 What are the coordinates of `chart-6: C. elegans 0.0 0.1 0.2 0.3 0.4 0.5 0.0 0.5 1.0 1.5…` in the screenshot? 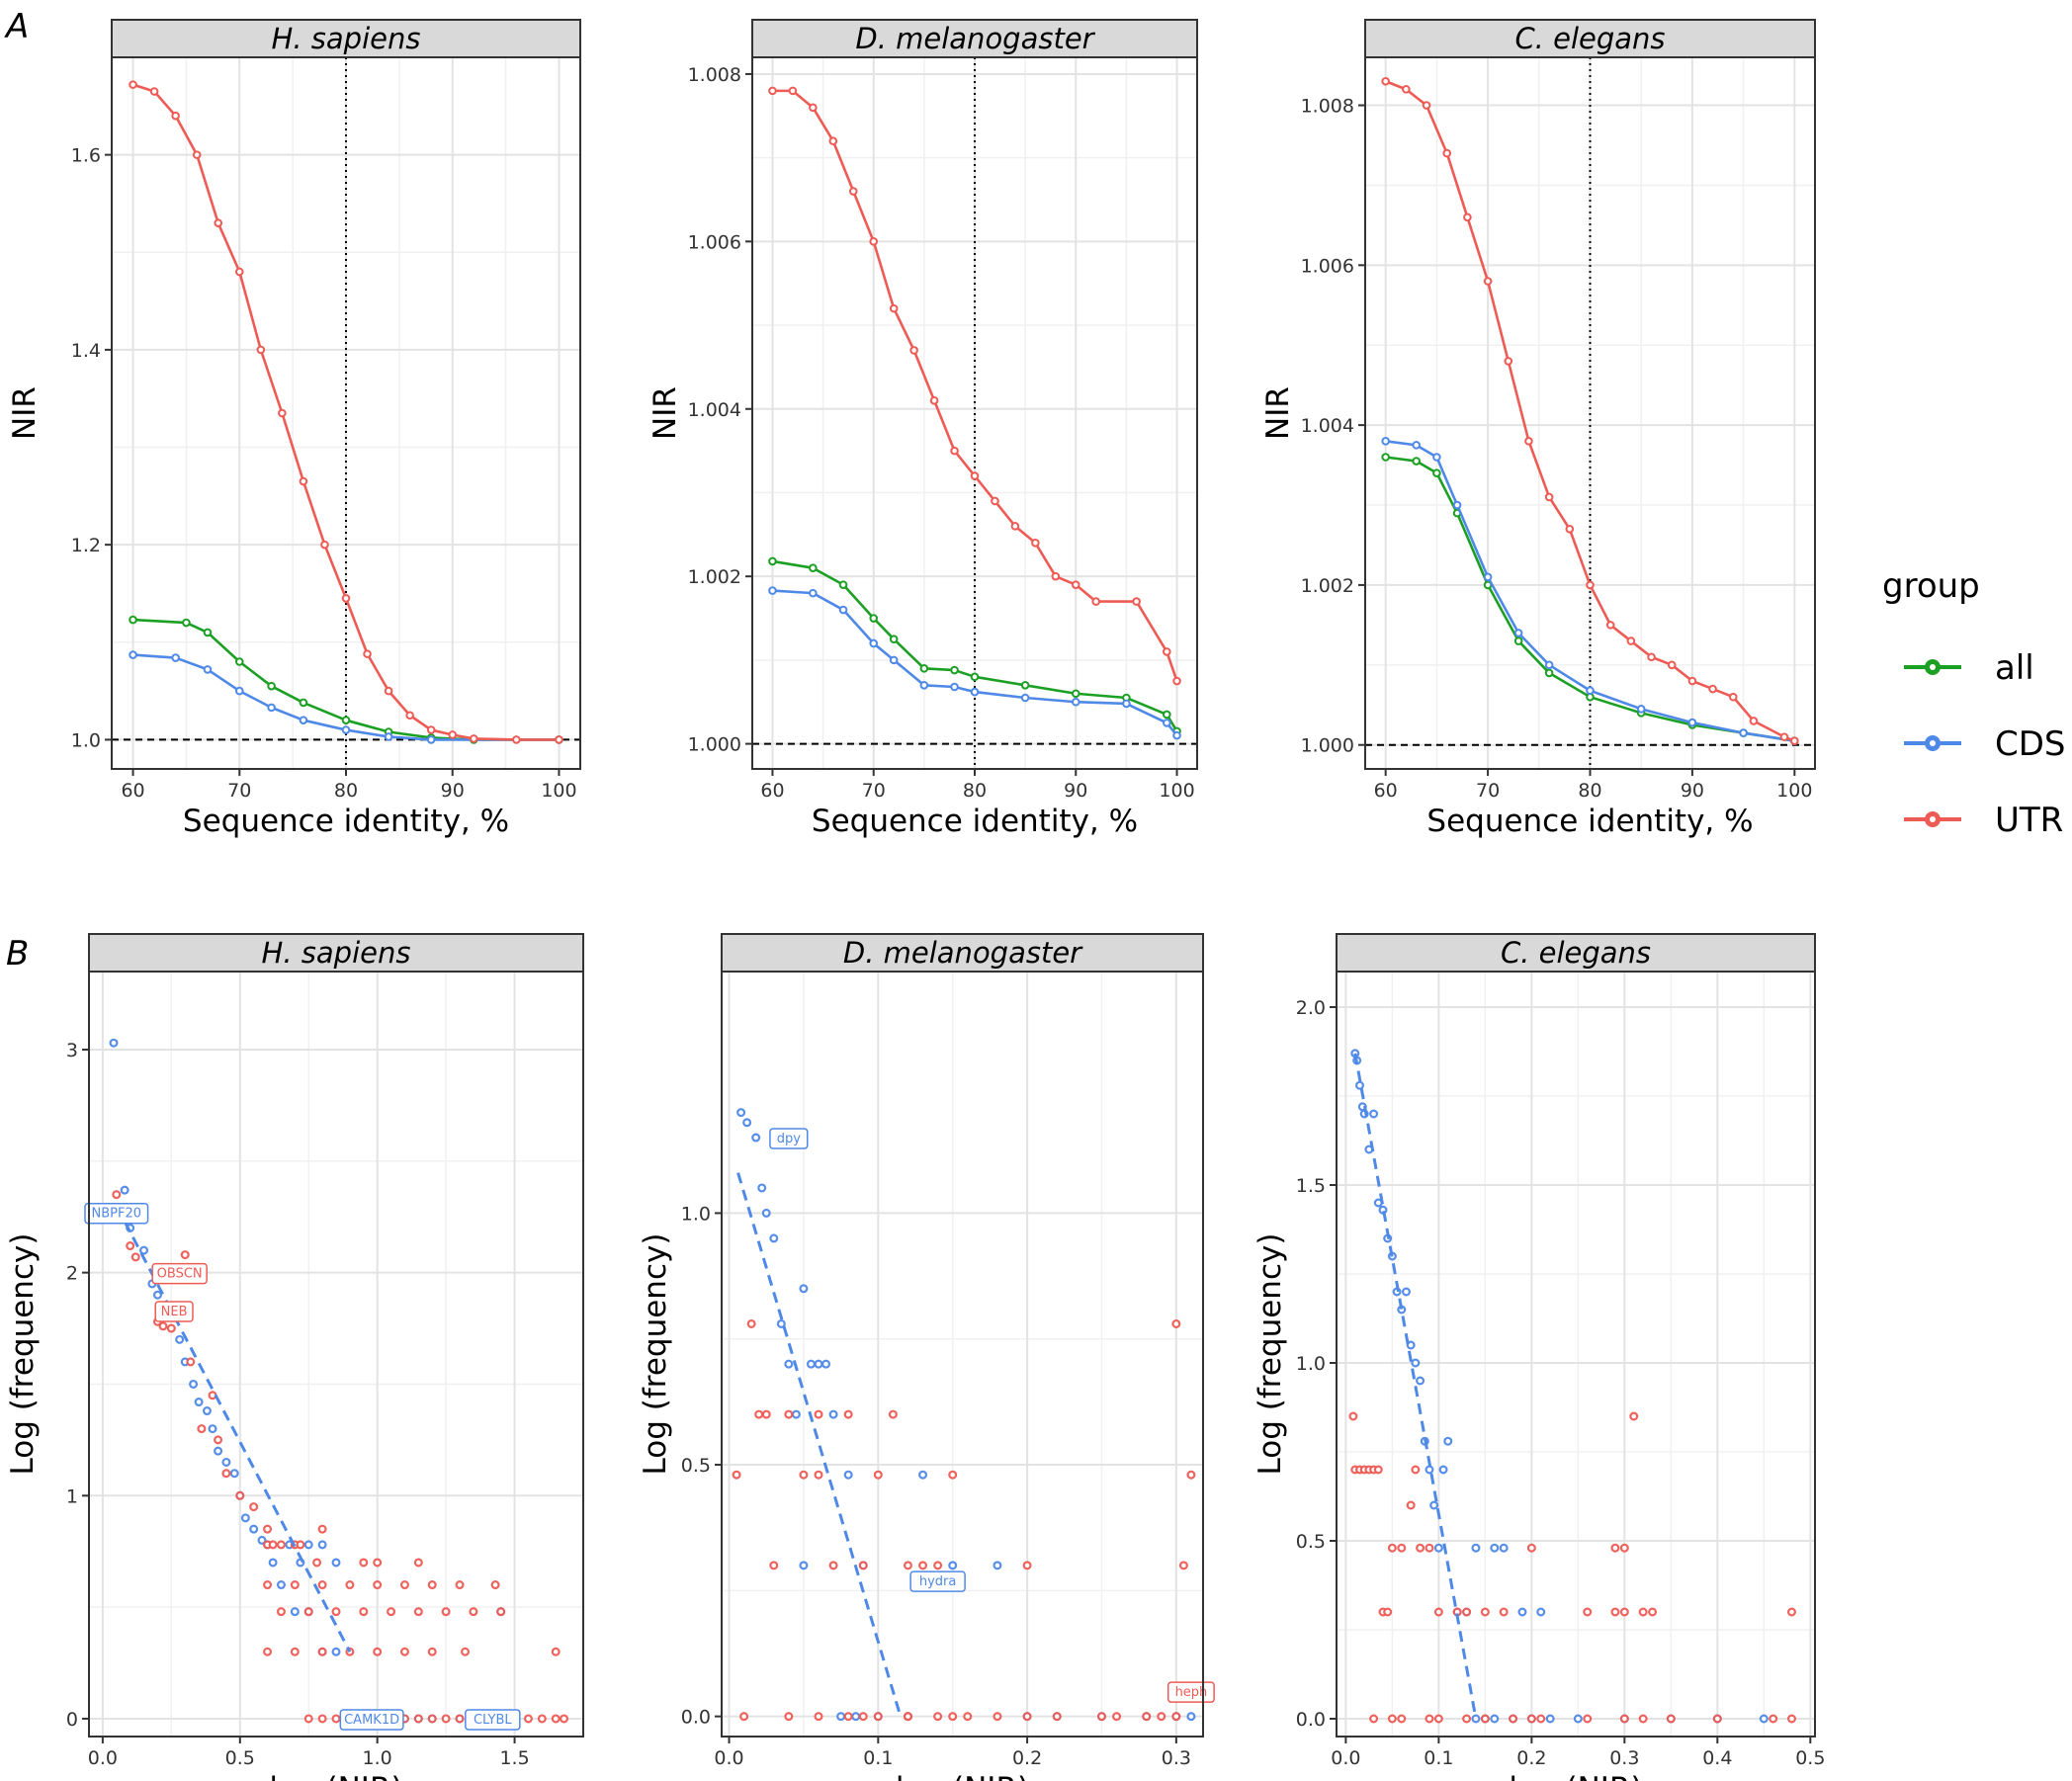 It's located at (1538, 1357).